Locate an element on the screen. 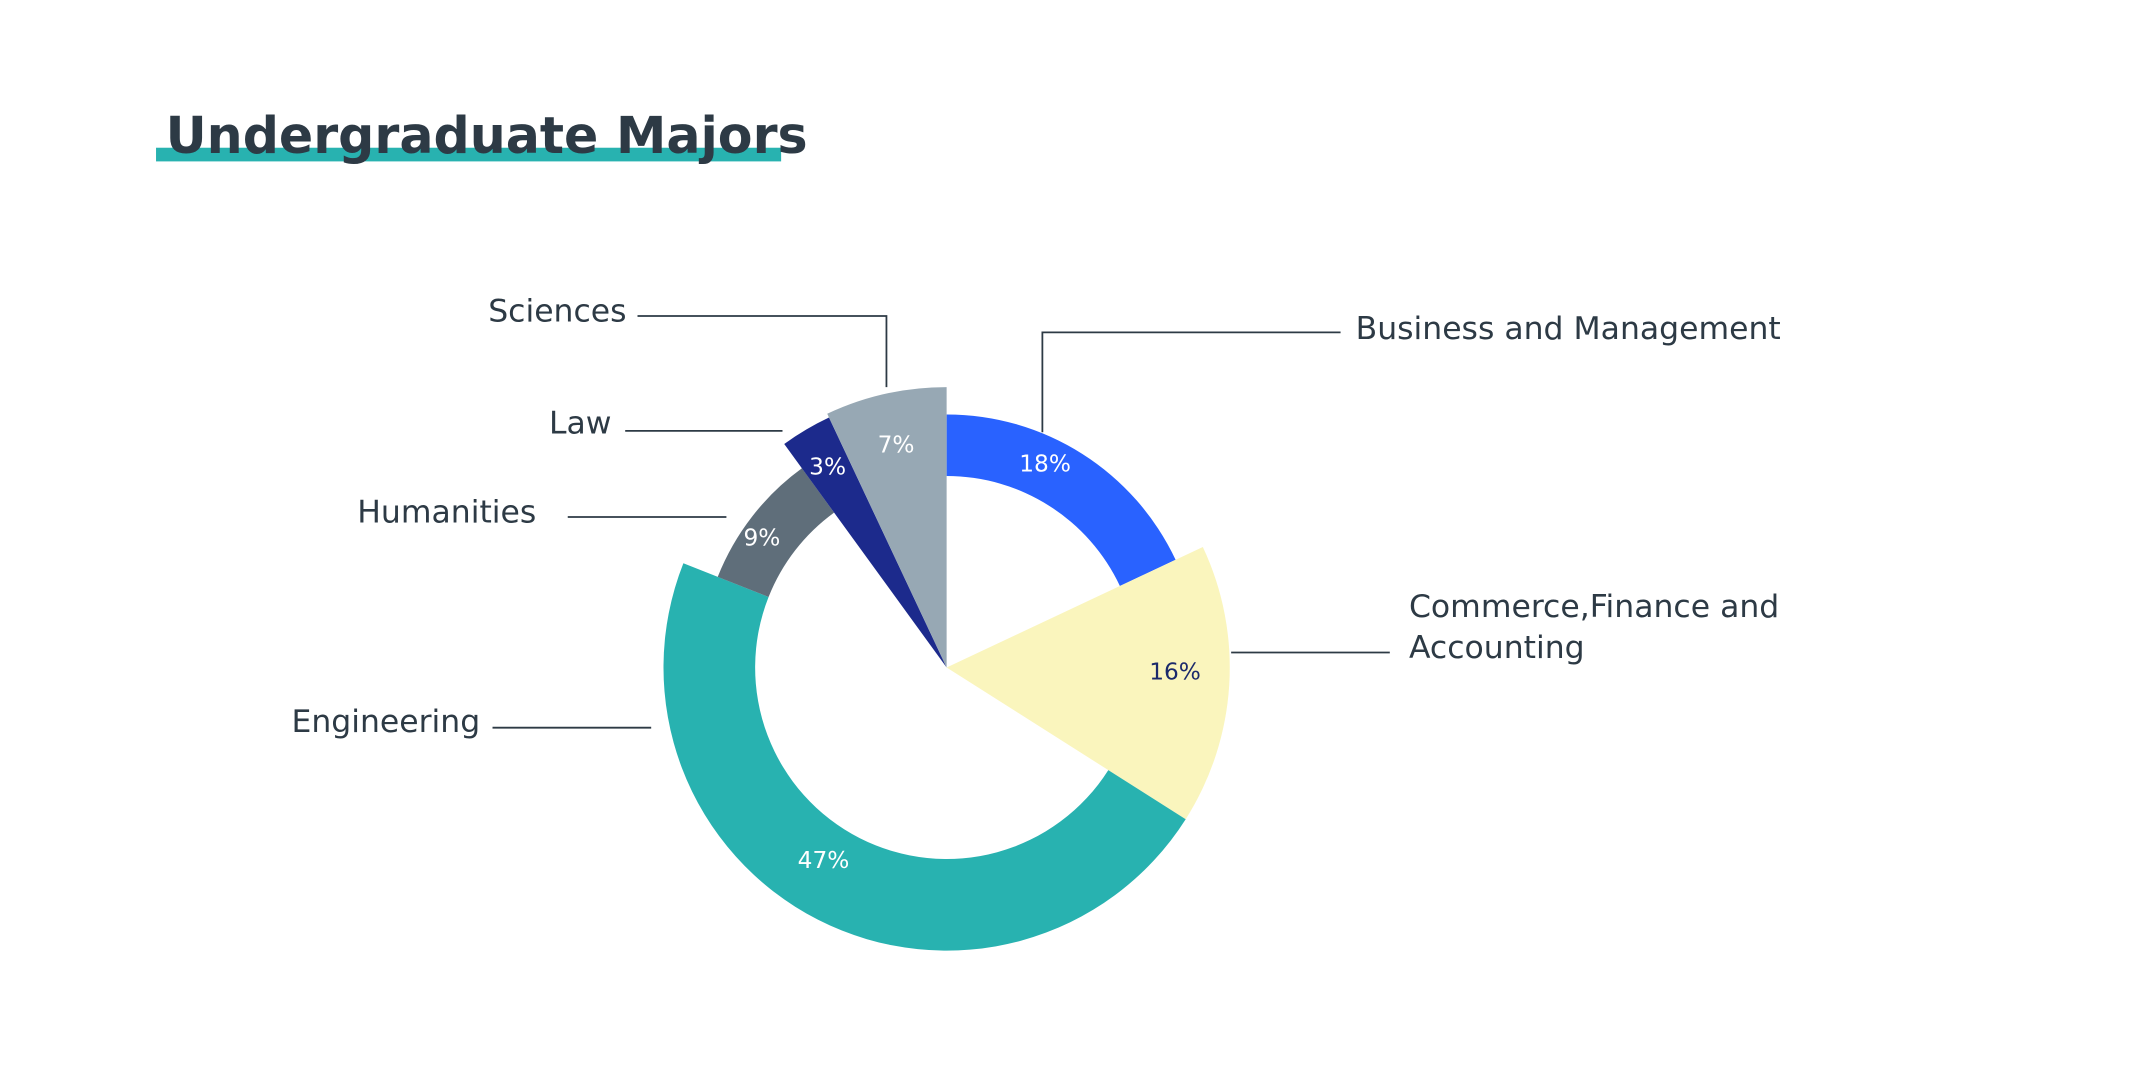 The height and width of the screenshot is (1084, 2134). category-label: Business and Management is located at coordinates (1568, 329).